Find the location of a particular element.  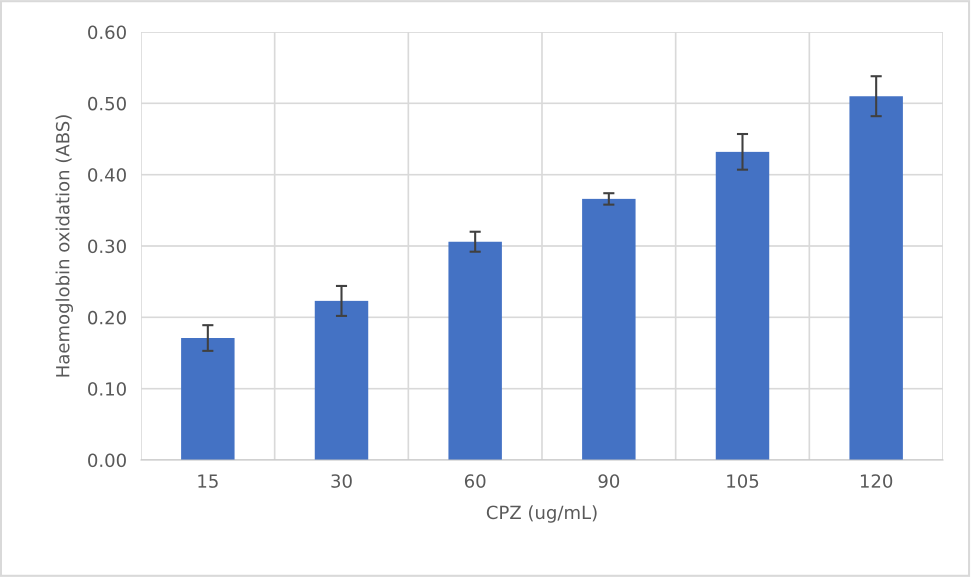

y-tick-label: 0.50 is located at coordinates (107, 103).